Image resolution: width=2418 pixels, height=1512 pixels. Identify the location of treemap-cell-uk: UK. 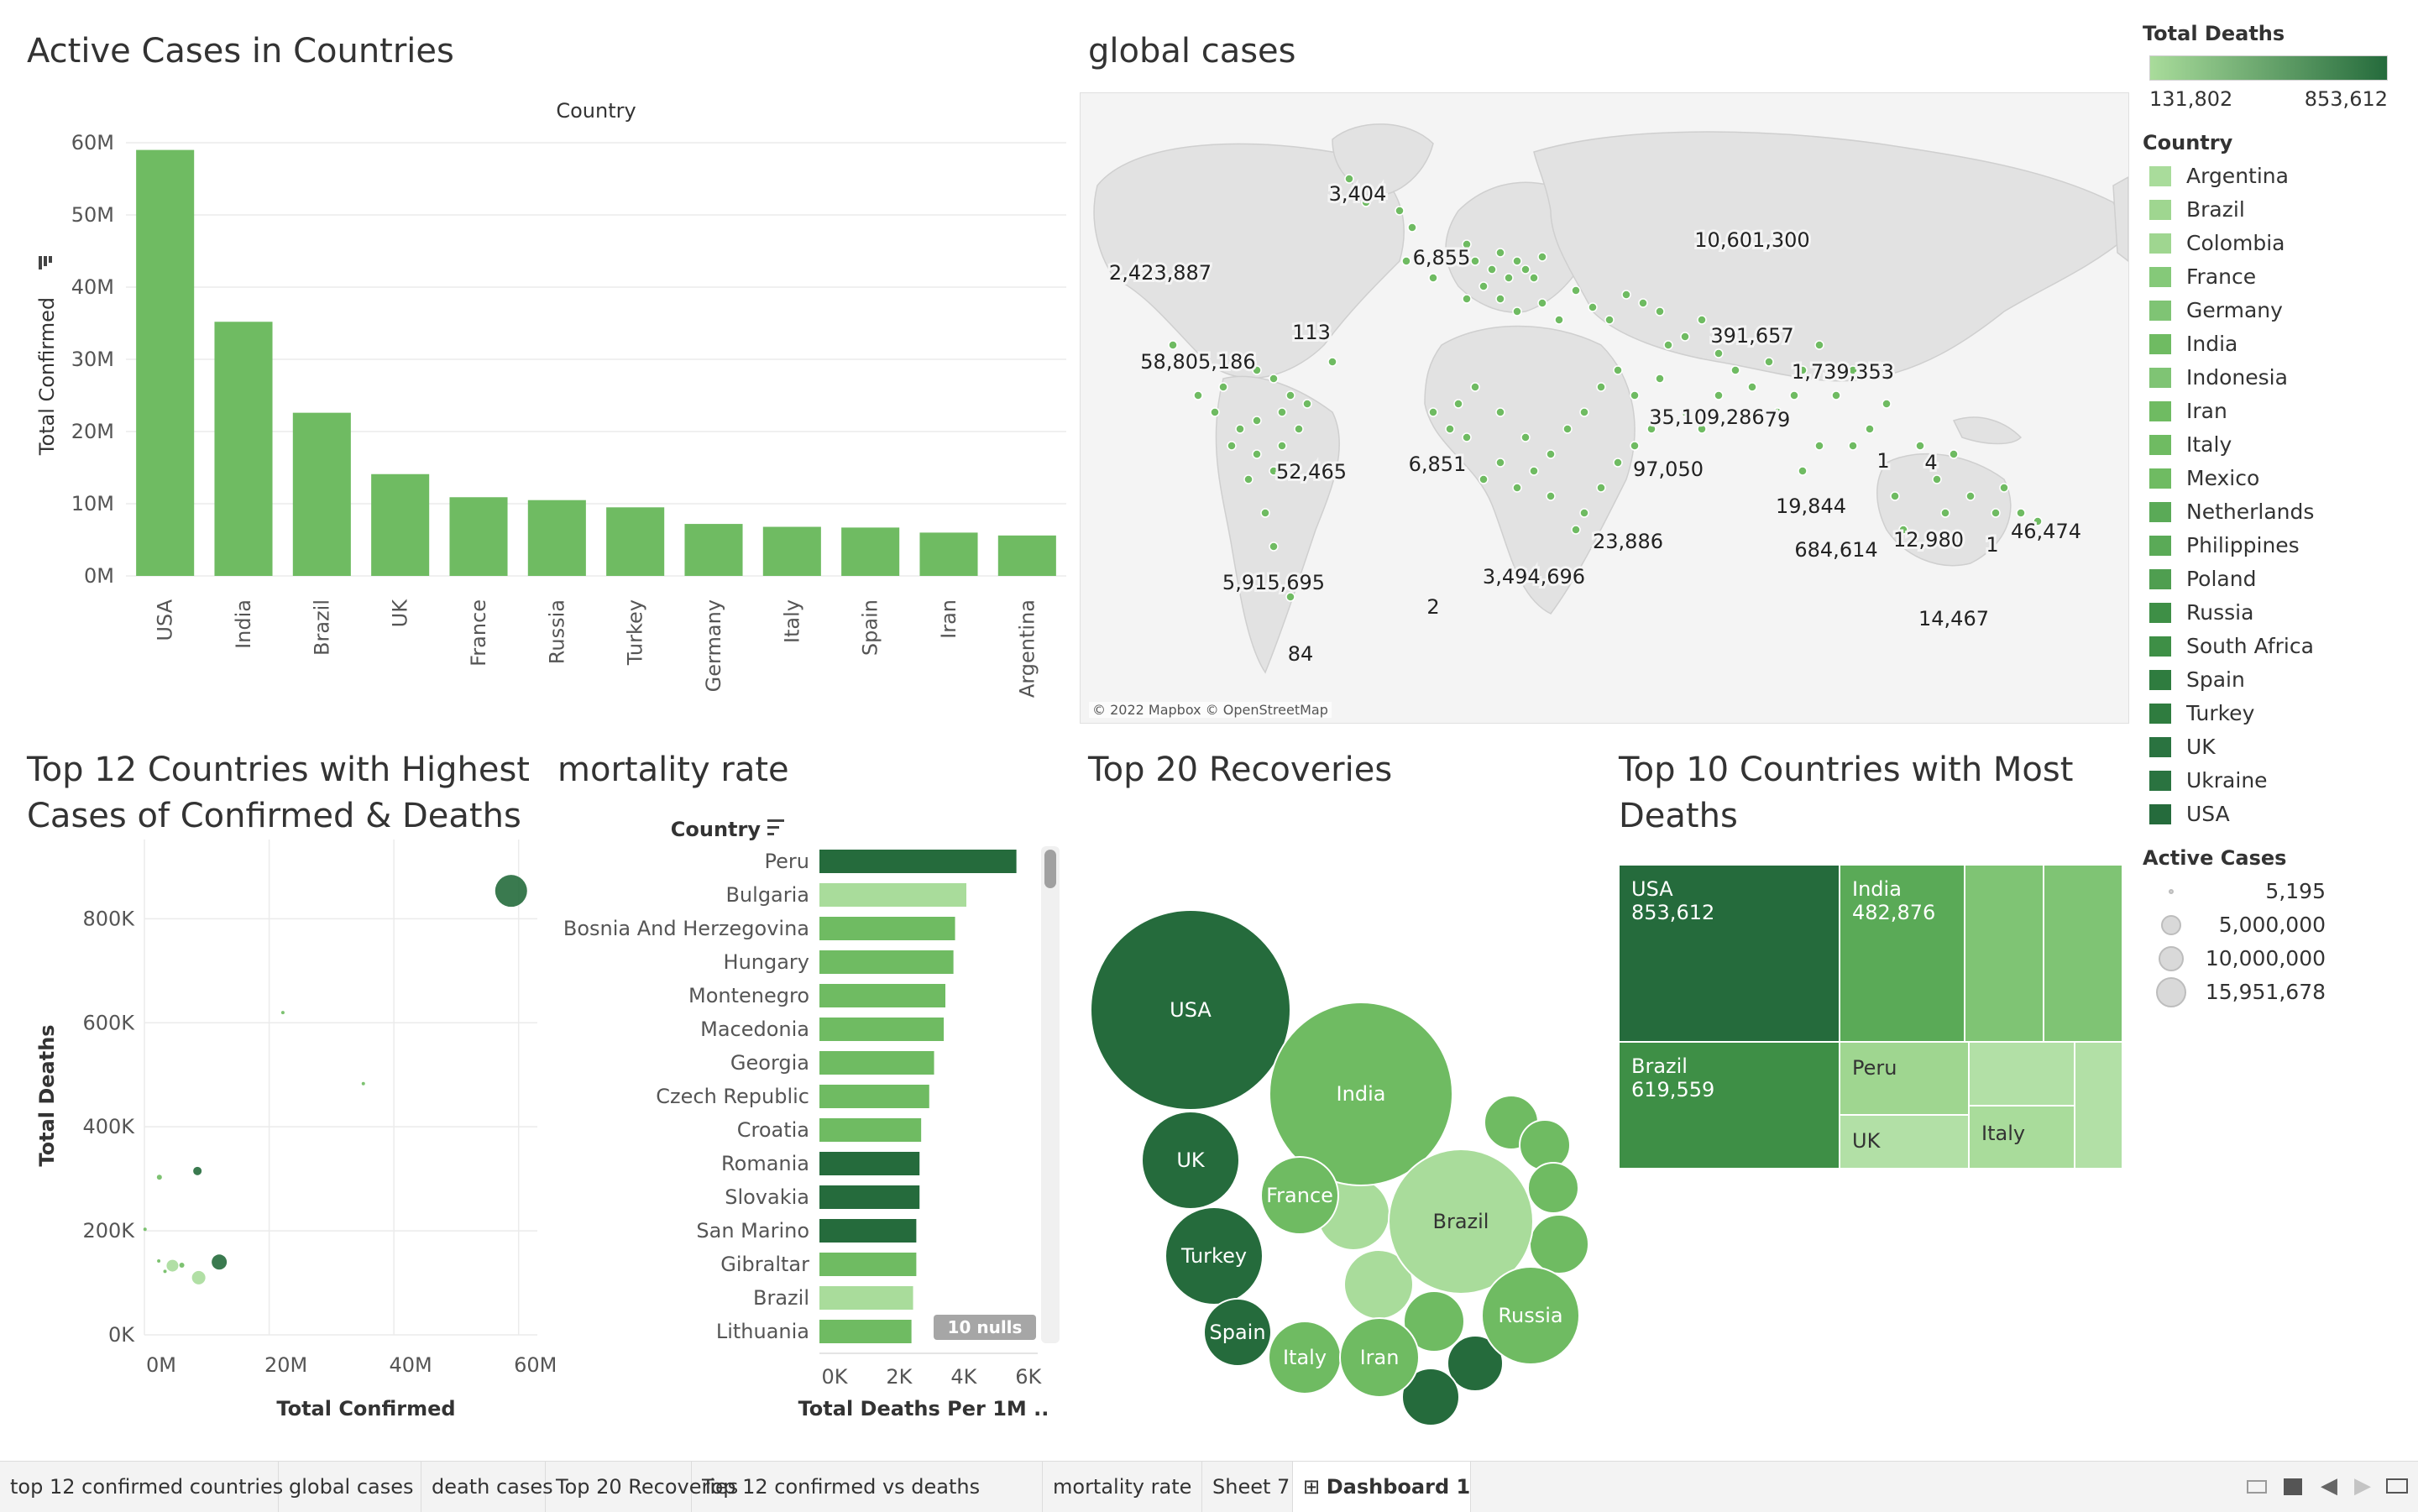
(1904, 1142).